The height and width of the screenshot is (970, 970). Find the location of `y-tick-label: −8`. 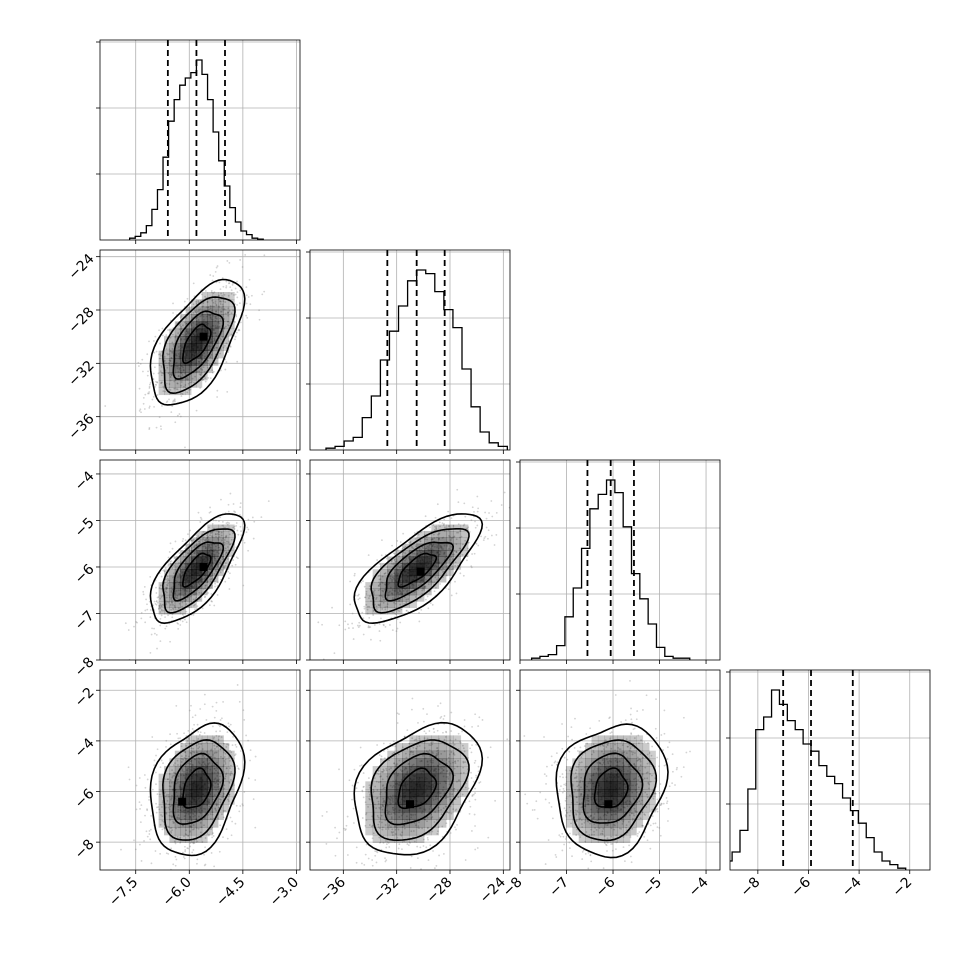

y-tick-label: −8 is located at coordinates (85, 667).